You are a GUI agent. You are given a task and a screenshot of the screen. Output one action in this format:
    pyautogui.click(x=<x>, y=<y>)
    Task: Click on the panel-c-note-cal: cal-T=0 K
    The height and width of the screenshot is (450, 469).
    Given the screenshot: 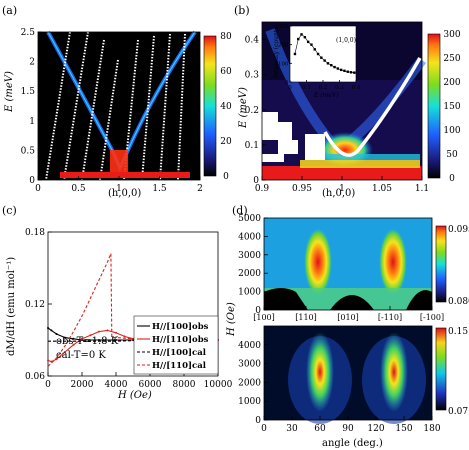 What is the action you would take?
    pyautogui.click(x=81, y=355)
    